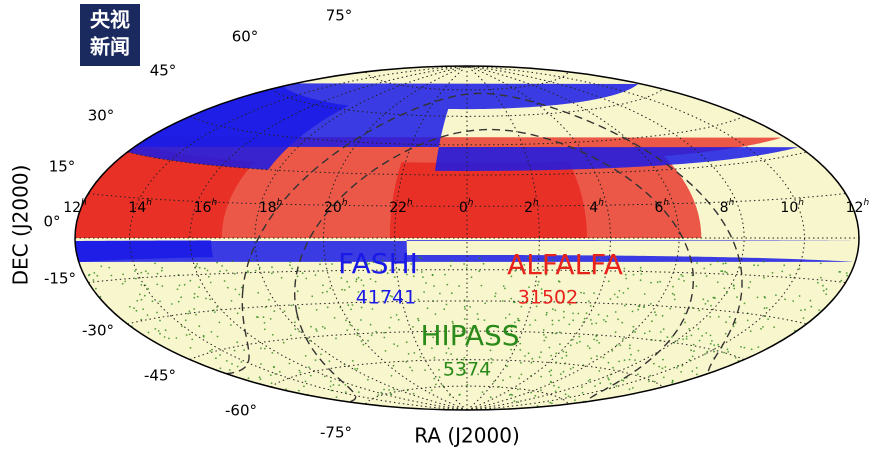 The image size is (880, 450). Describe the element at coordinates (21, 225) in the screenshot. I see `y-axis-label: DEC (J2000)` at that location.